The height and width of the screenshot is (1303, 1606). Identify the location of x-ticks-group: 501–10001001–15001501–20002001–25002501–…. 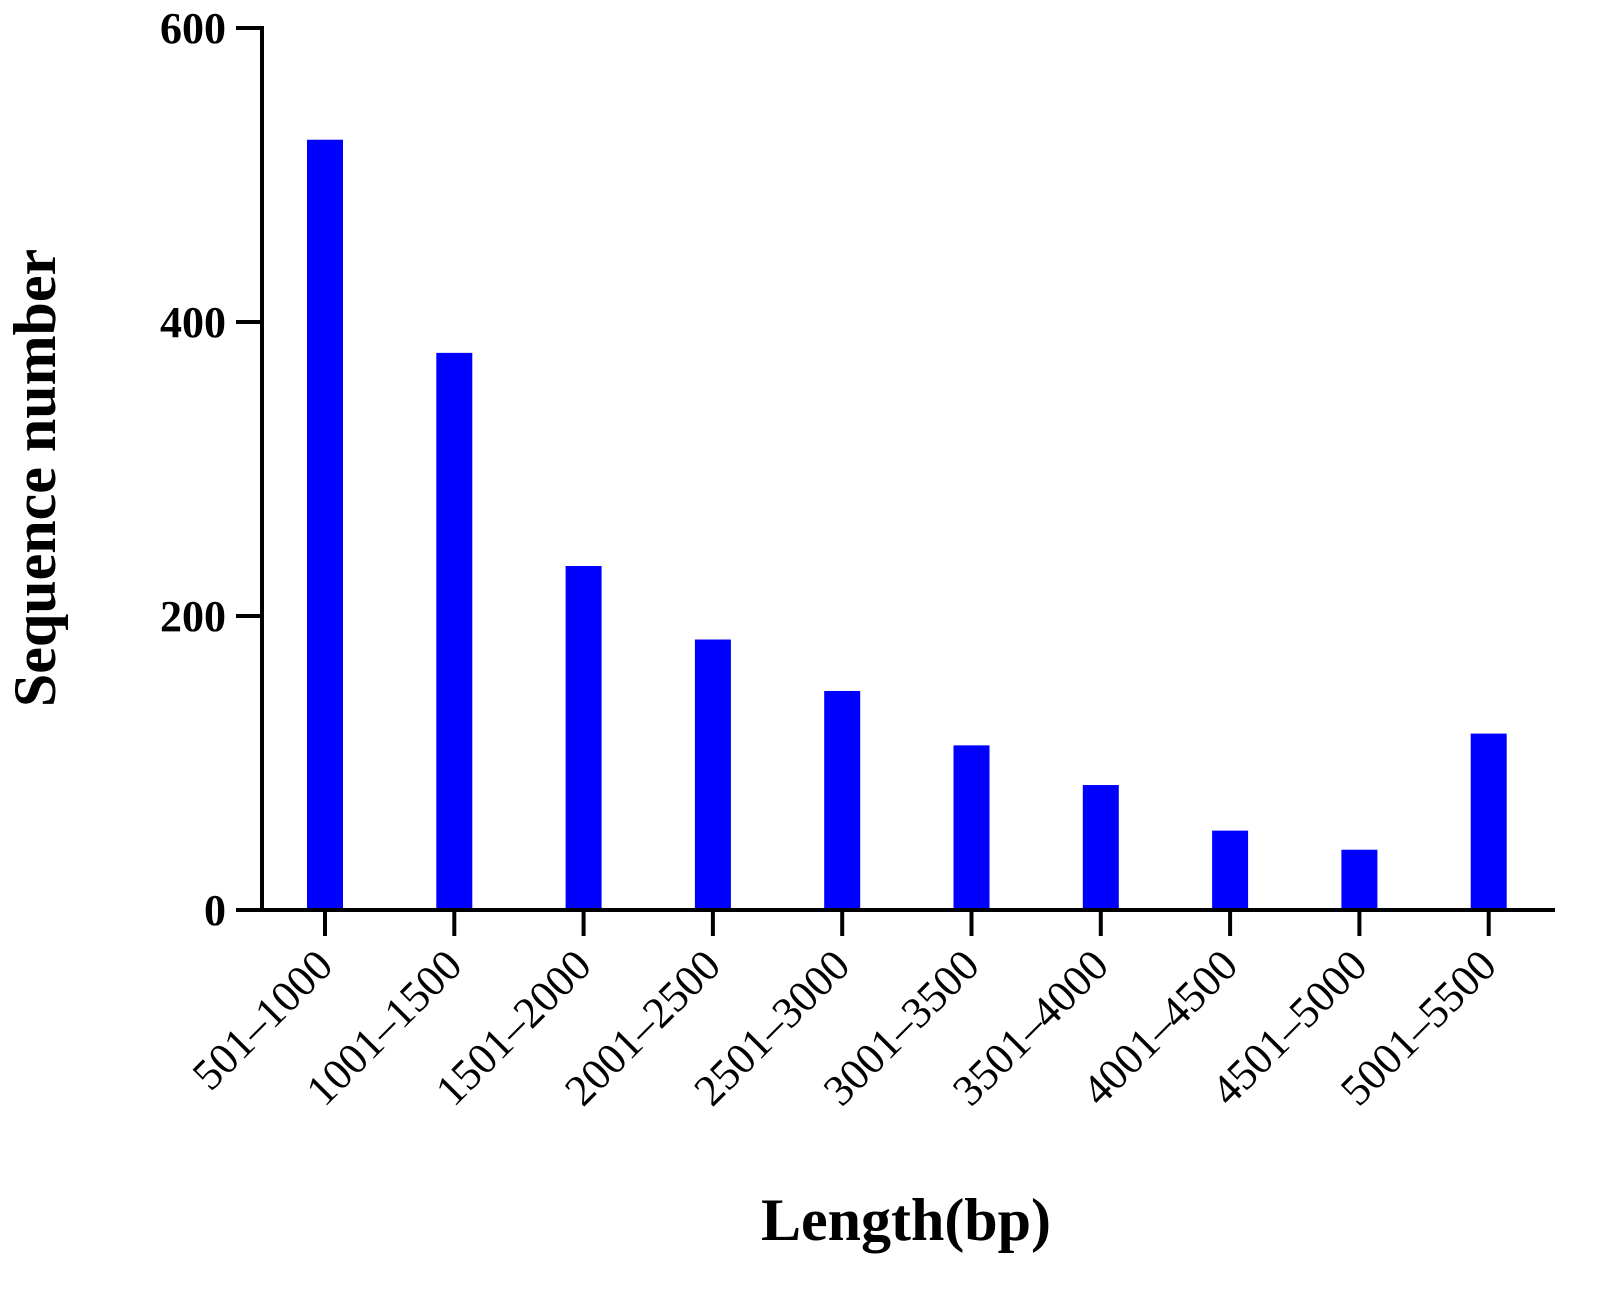
(844, 1012).